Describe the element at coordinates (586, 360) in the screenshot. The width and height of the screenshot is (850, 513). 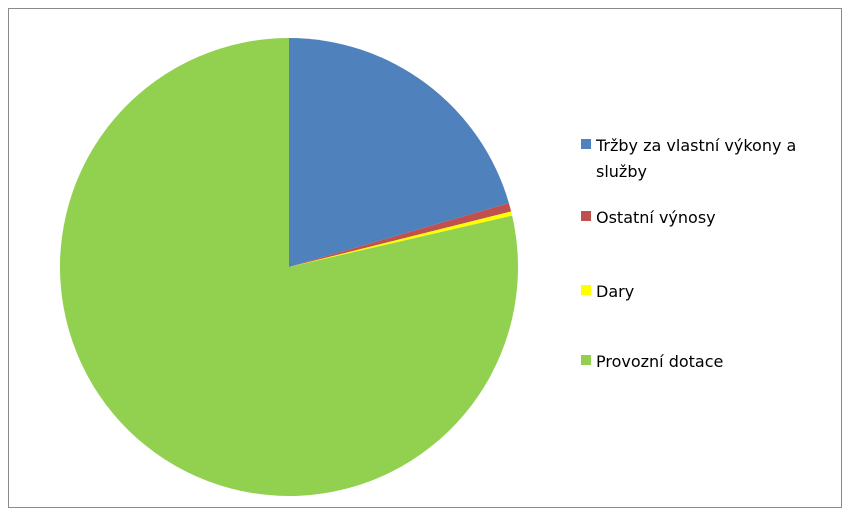
I see `legend-swatch-provozni-dotace` at that location.